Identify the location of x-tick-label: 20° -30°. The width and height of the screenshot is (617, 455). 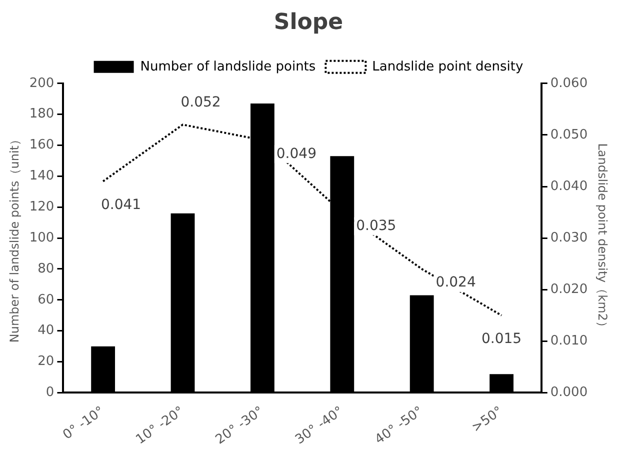
(240, 426).